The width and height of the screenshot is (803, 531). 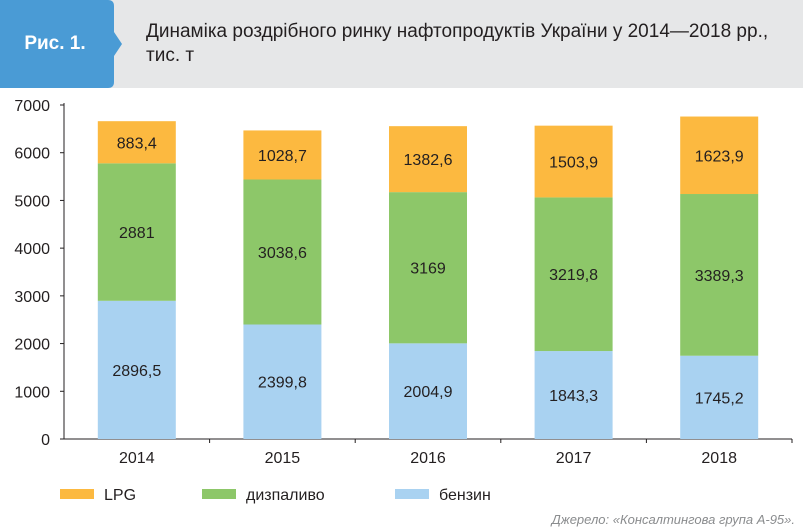 What do you see at coordinates (32, 154) in the screenshot?
I see `y-tick-label: 6000` at bounding box center [32, 154].